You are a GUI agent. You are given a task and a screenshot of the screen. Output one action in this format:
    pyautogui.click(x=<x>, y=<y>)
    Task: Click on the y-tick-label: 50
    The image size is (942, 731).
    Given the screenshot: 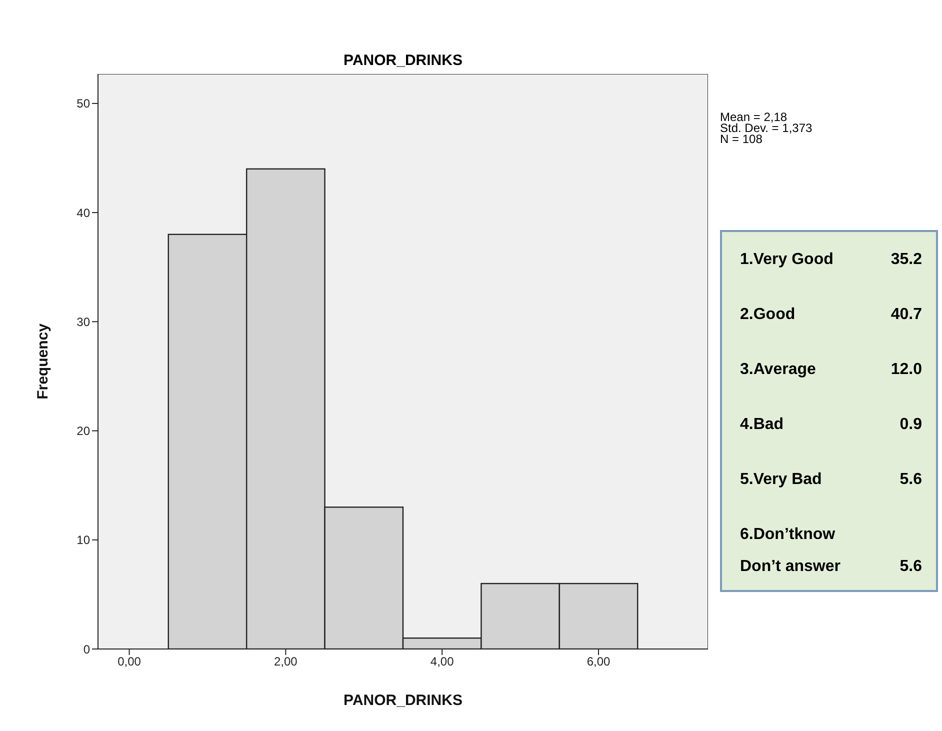 What is the action you would take?
    pyautogui.click(x=83, y=103)
    